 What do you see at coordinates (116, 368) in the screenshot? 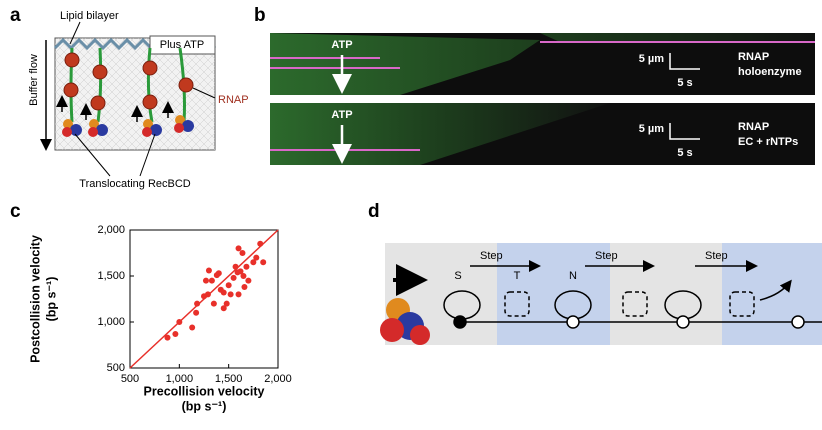
I see `y-tick-label: 500` at bounding box center [116, 368].